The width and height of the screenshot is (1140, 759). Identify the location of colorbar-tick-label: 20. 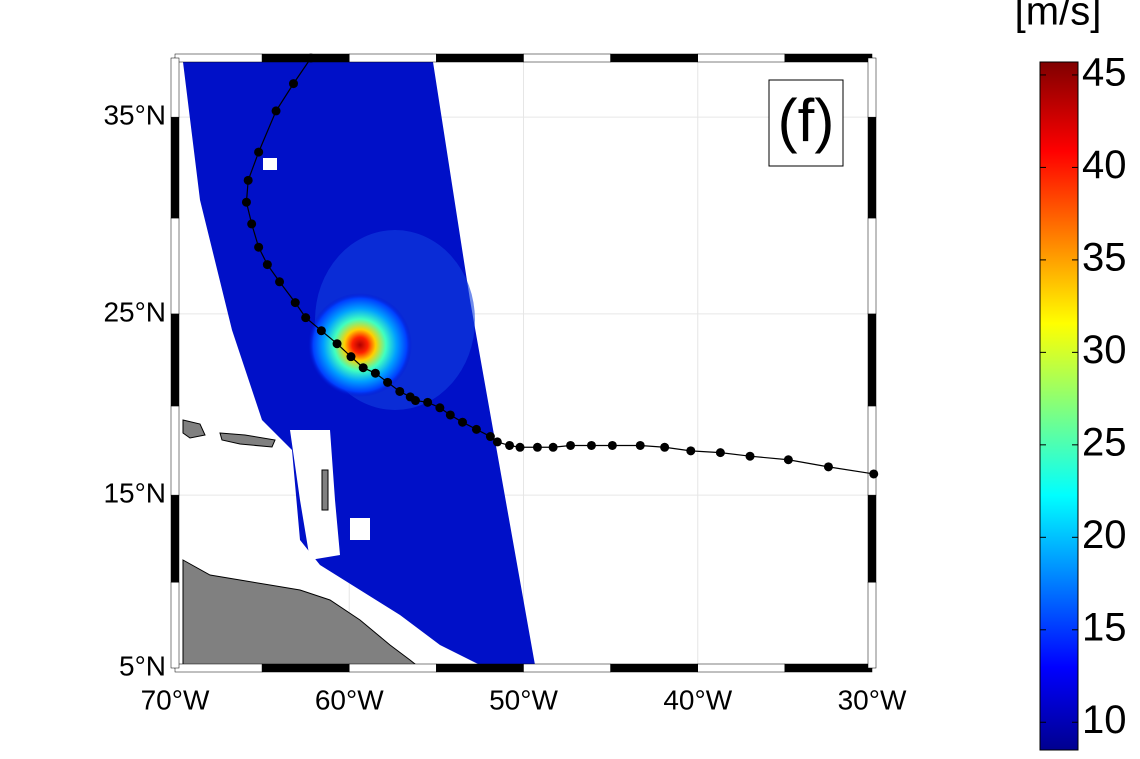
(1104, 535).